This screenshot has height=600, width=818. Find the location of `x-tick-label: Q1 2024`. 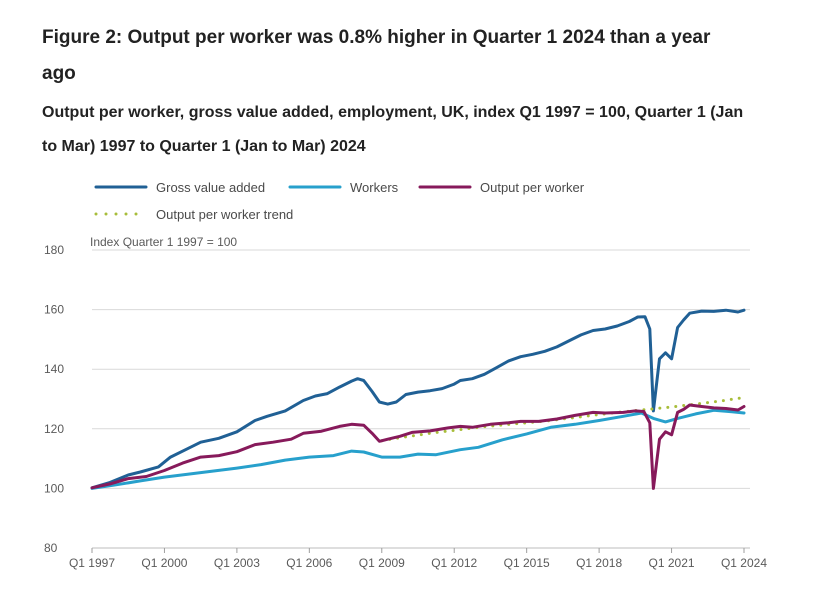

x-tick-label: Q1 2024 is located at coordinates (744, 563).